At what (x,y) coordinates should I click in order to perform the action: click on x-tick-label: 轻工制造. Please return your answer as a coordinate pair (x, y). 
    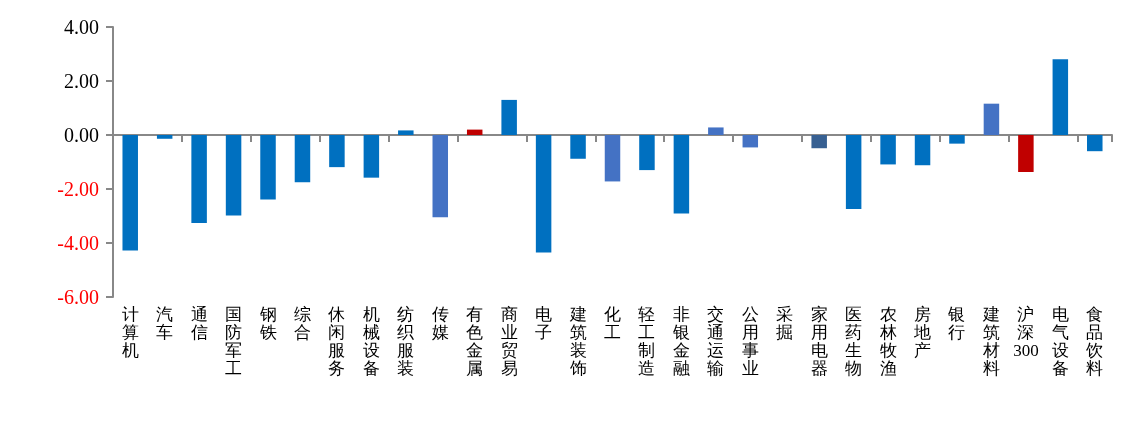
    Looking at the image, I should click on (647, 341).